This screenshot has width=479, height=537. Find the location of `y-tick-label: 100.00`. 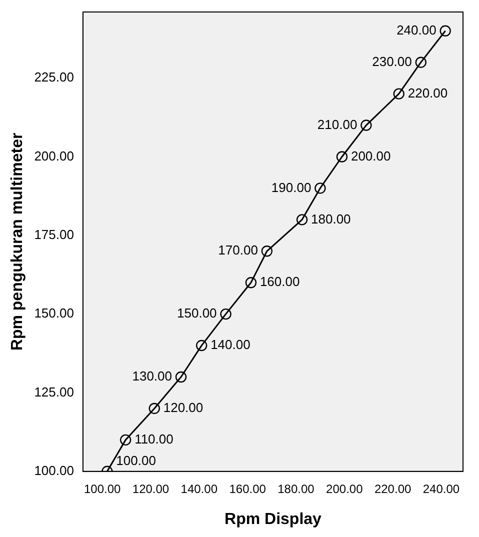

y-tick-label: 100.00 is located at coordinates (54, 470).